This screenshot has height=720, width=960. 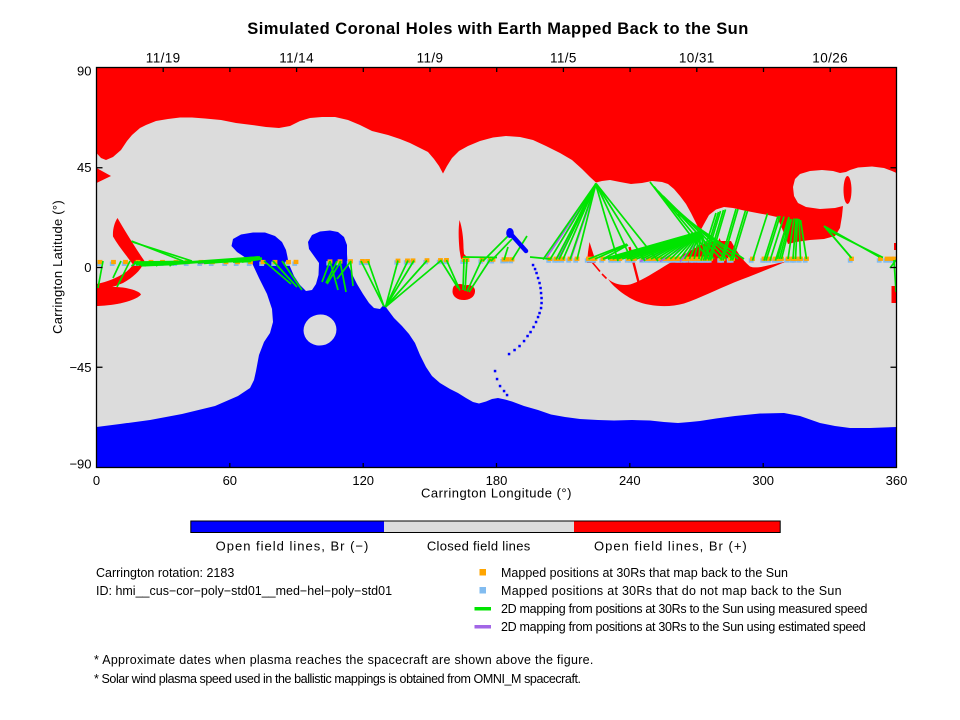 I want to click on svg-text: 90, so click(x=84, y=71).